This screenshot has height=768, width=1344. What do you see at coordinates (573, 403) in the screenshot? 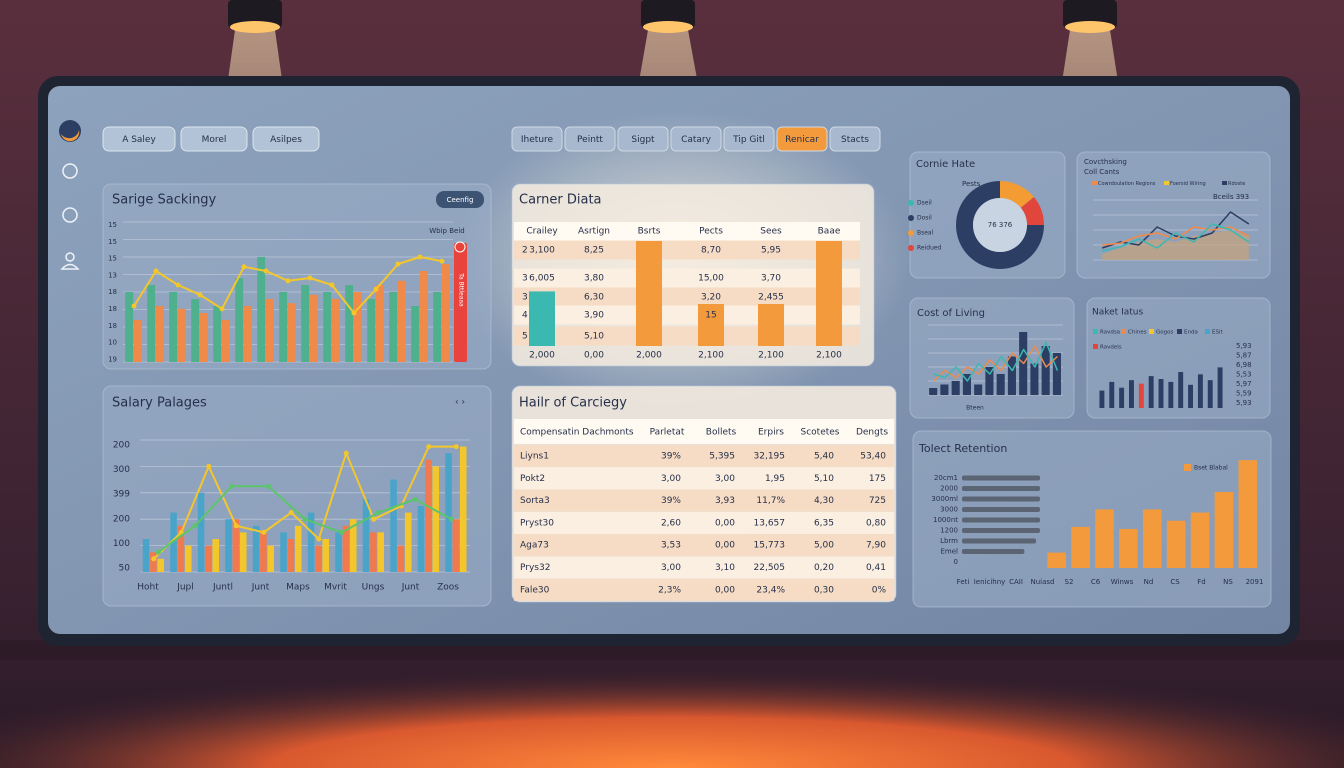
I see `panel-title: Hailr of Carciegy` at bounding box center [573, 403].